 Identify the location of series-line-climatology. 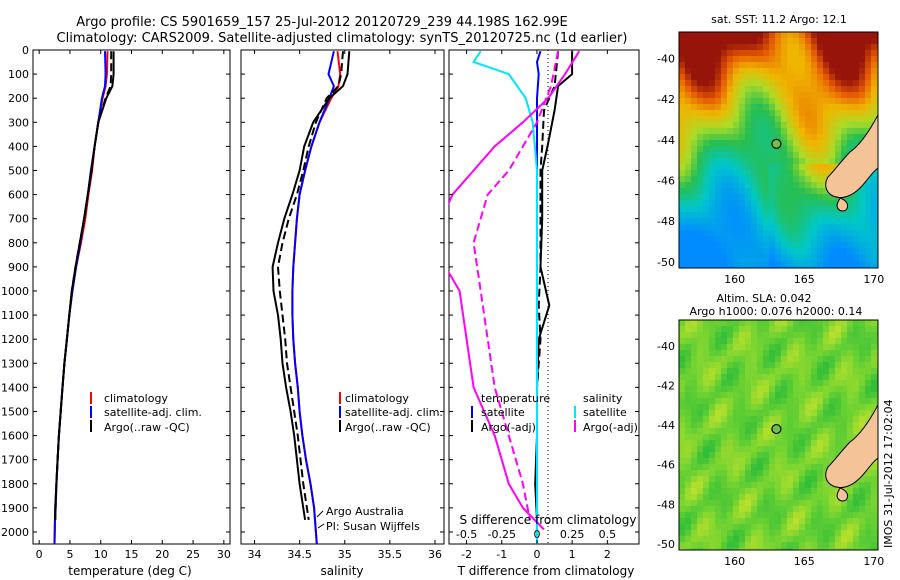
(316, 297).